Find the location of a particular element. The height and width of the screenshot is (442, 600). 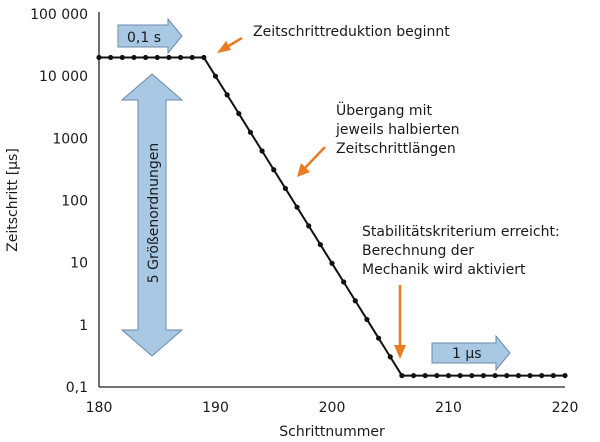

reduction-start-annotation: Zeitschrittreduktion beginnt is located at coordinates (351, 32).